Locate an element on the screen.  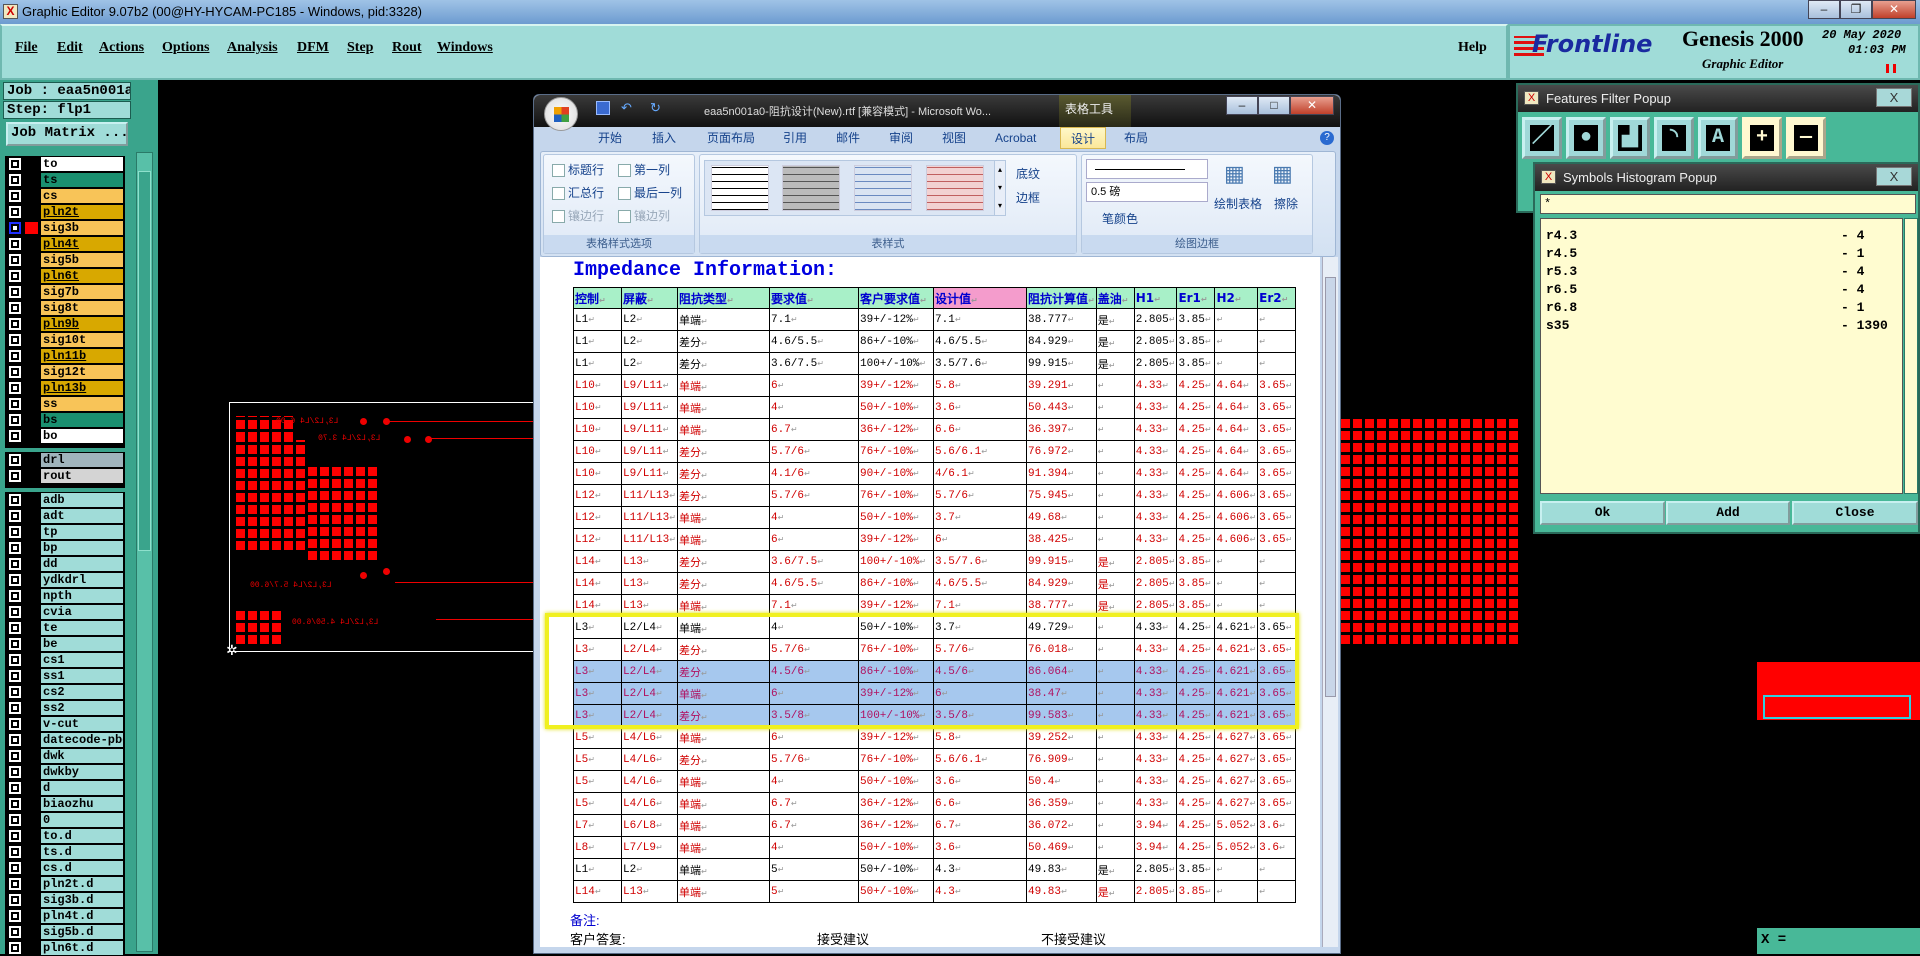
table-cell: L13 is located at coordinates (649, 561).